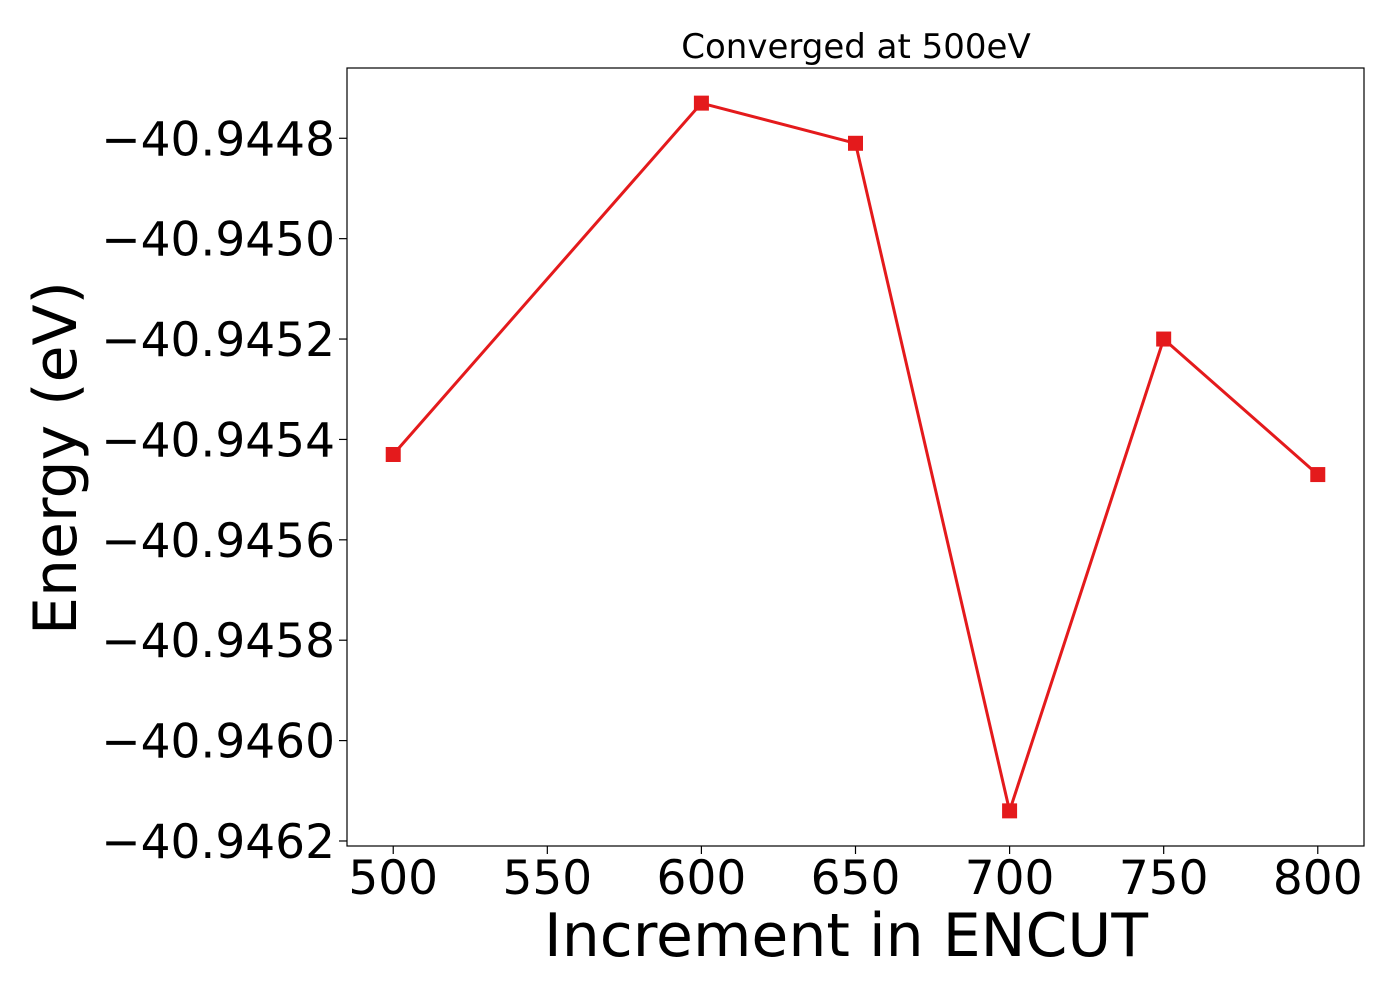 This screenshot has width=1400, height=1000. Describe the element at coordinates (1318, 878) in the screenshot. I see `x-tick-label: 800` at that location.